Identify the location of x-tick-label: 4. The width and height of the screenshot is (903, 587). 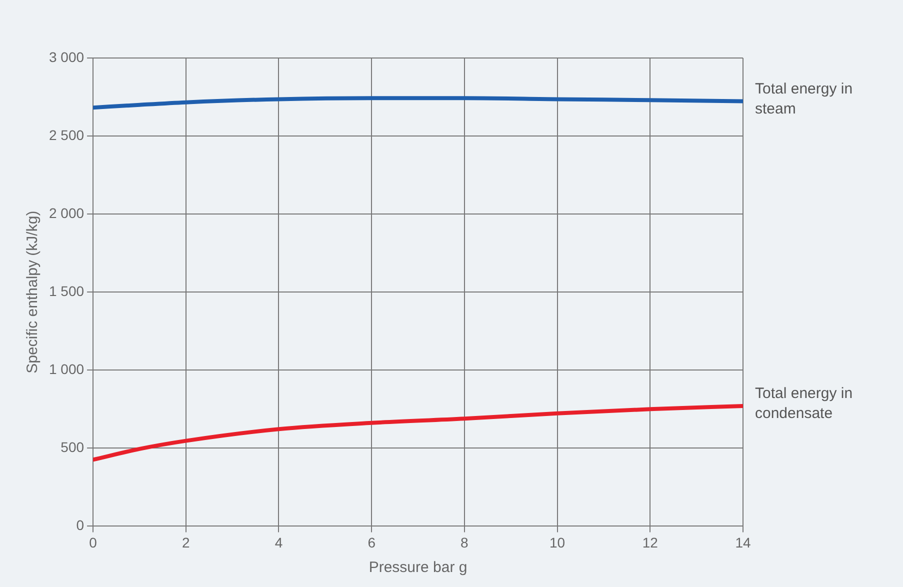
(278, 542).